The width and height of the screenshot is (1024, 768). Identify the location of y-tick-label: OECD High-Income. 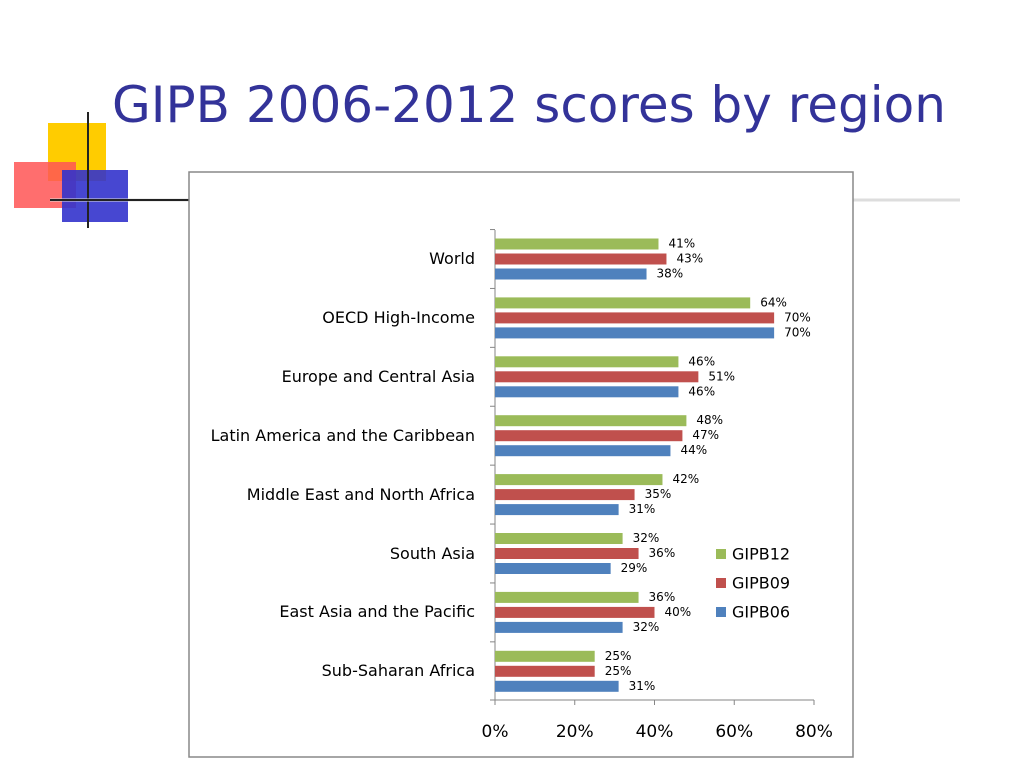
(398, 317).